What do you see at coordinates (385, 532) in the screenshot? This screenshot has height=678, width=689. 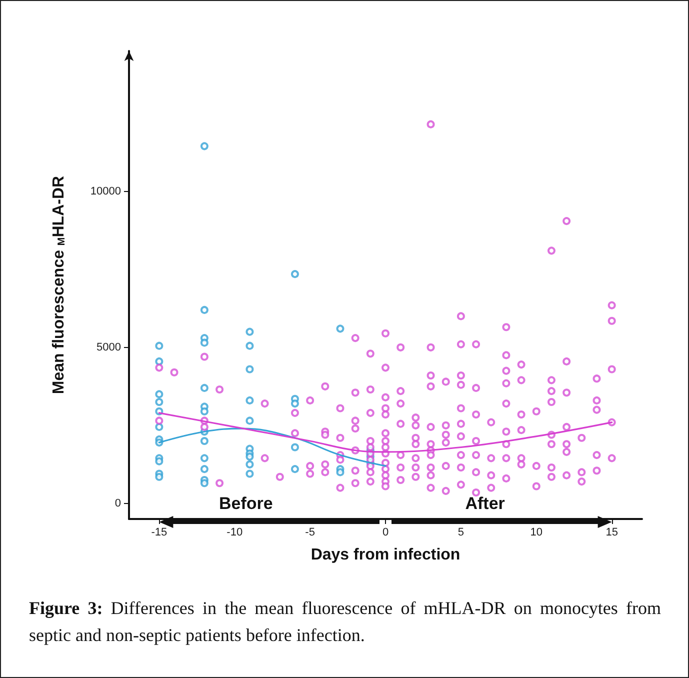 I see `x-tick-label: 0` at bounding box center [385, 532].